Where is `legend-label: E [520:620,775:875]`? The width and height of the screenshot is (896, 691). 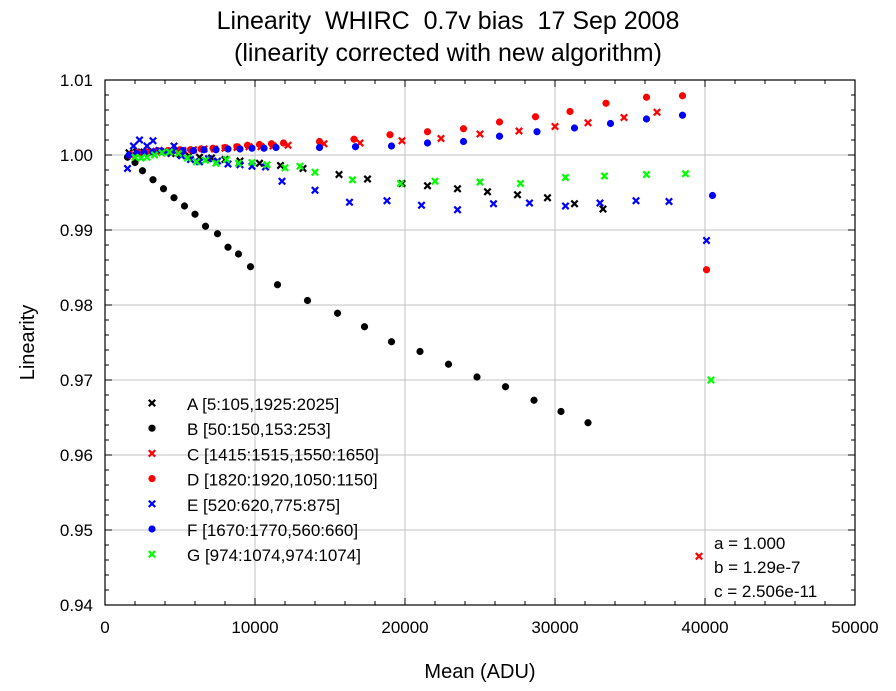 legend-label: E [520:620,775:875] is located at coordinates (263, 505).